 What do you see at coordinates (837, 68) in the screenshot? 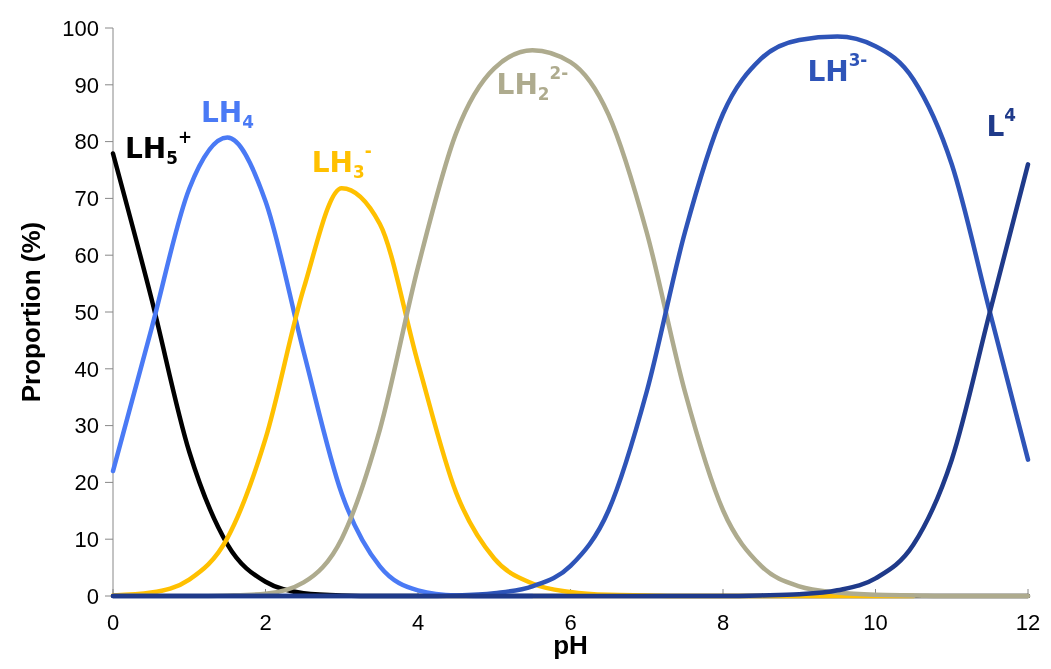
I see `series-label: LH$^{3-}$` at bounding box center [837, 68].